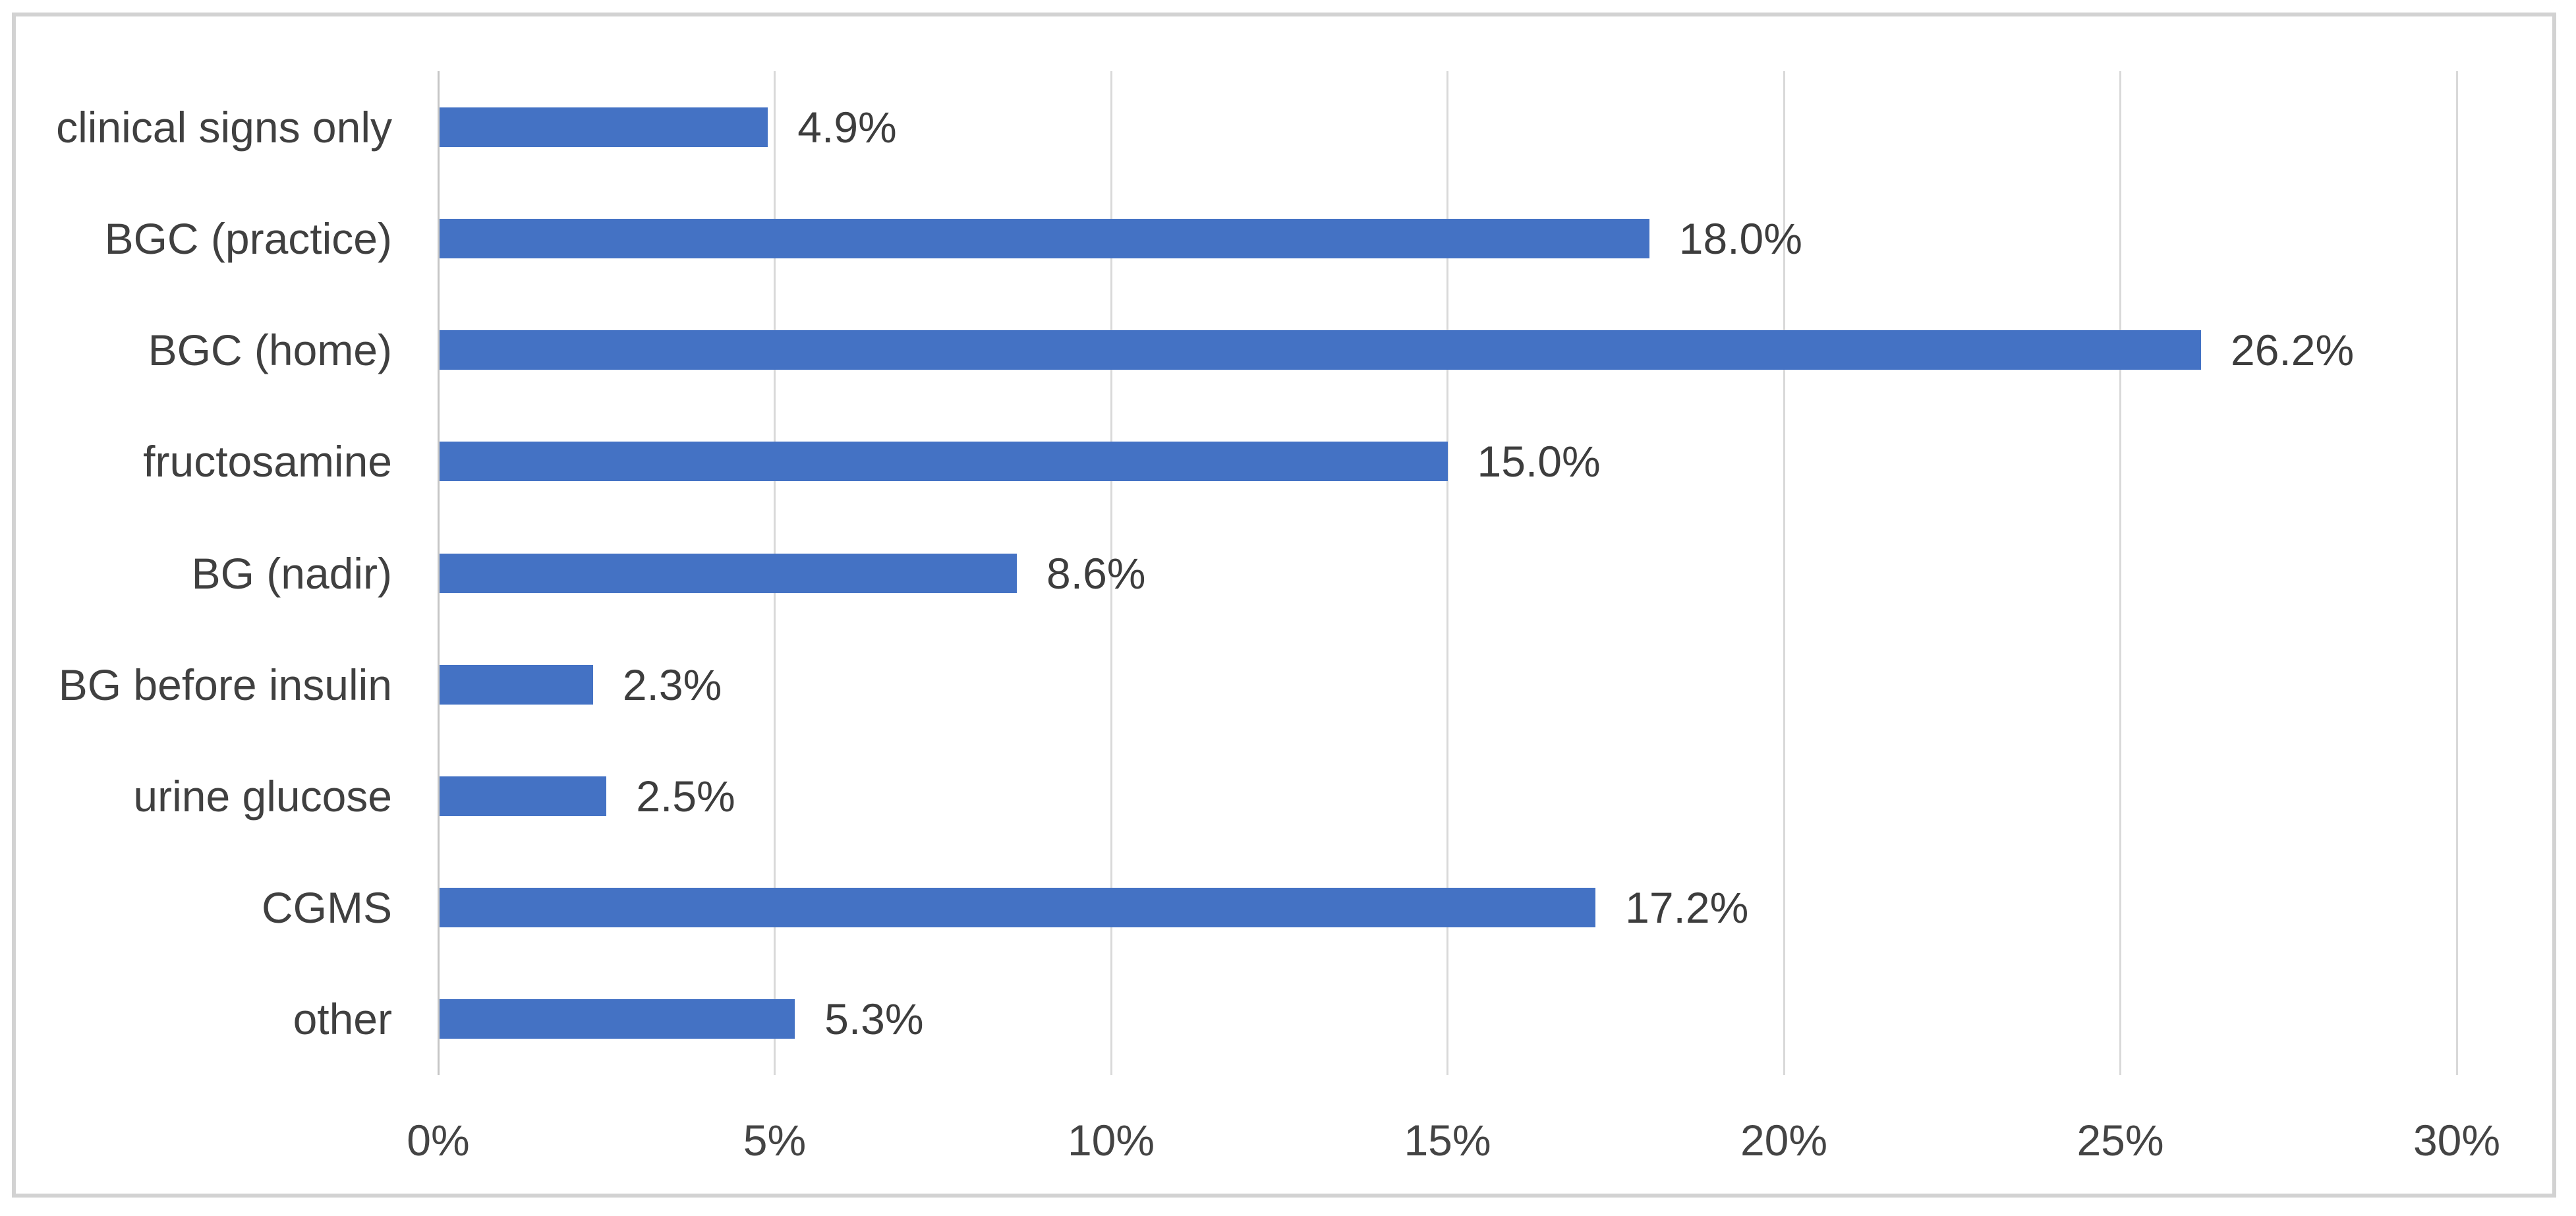 Image resolution: width=2576 pixels, height=1216 pixels. What do you see at coordinates (224, 127) in the screenshot?
I see `category-label: clinical signs only` at bounding box center [224, 127].